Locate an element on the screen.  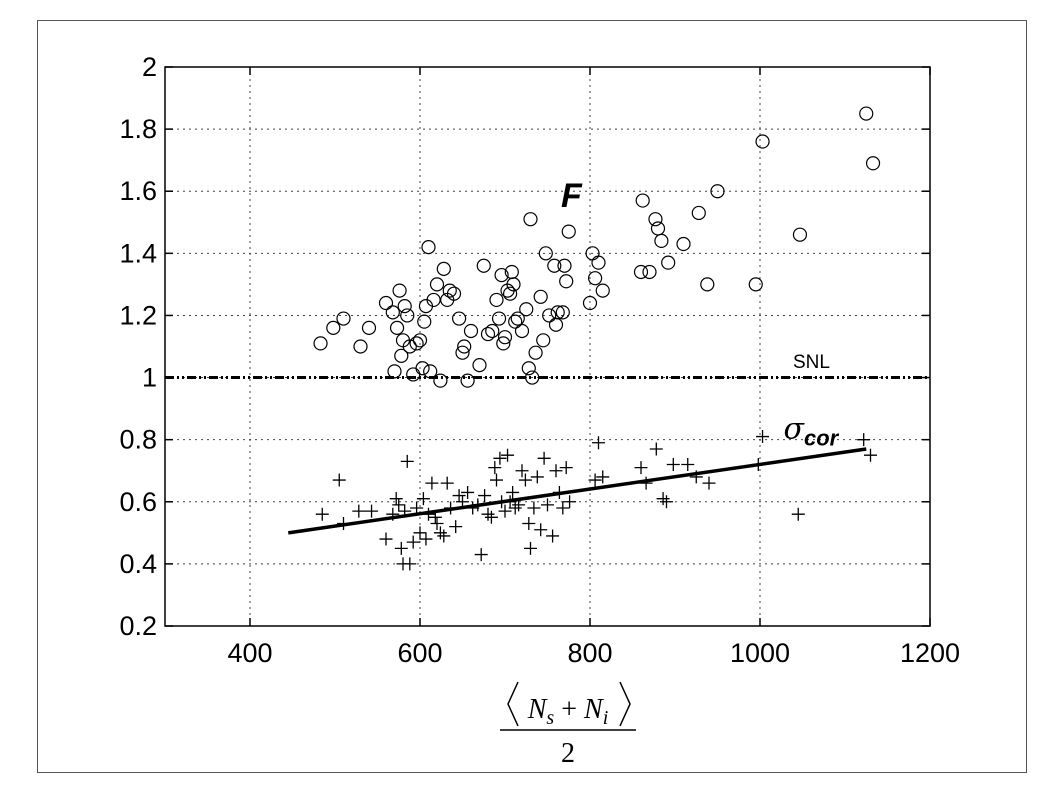
annotation-snl: SNL is located at coordinates (811, 362).